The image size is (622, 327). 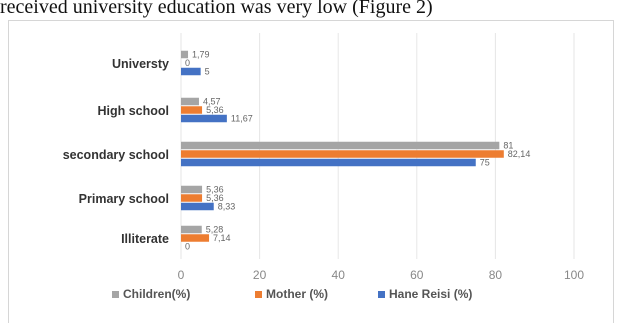 What do you see at coordinates (140, 64) in the screenshot?
I see `category-label: Universty` at bounding box center [140, 64].